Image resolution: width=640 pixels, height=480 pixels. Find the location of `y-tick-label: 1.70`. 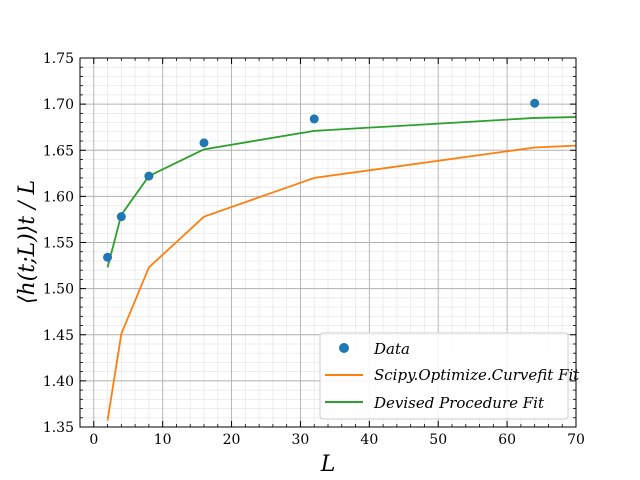

y-tick-label: 1.70 is located at coordinates (58, 105).